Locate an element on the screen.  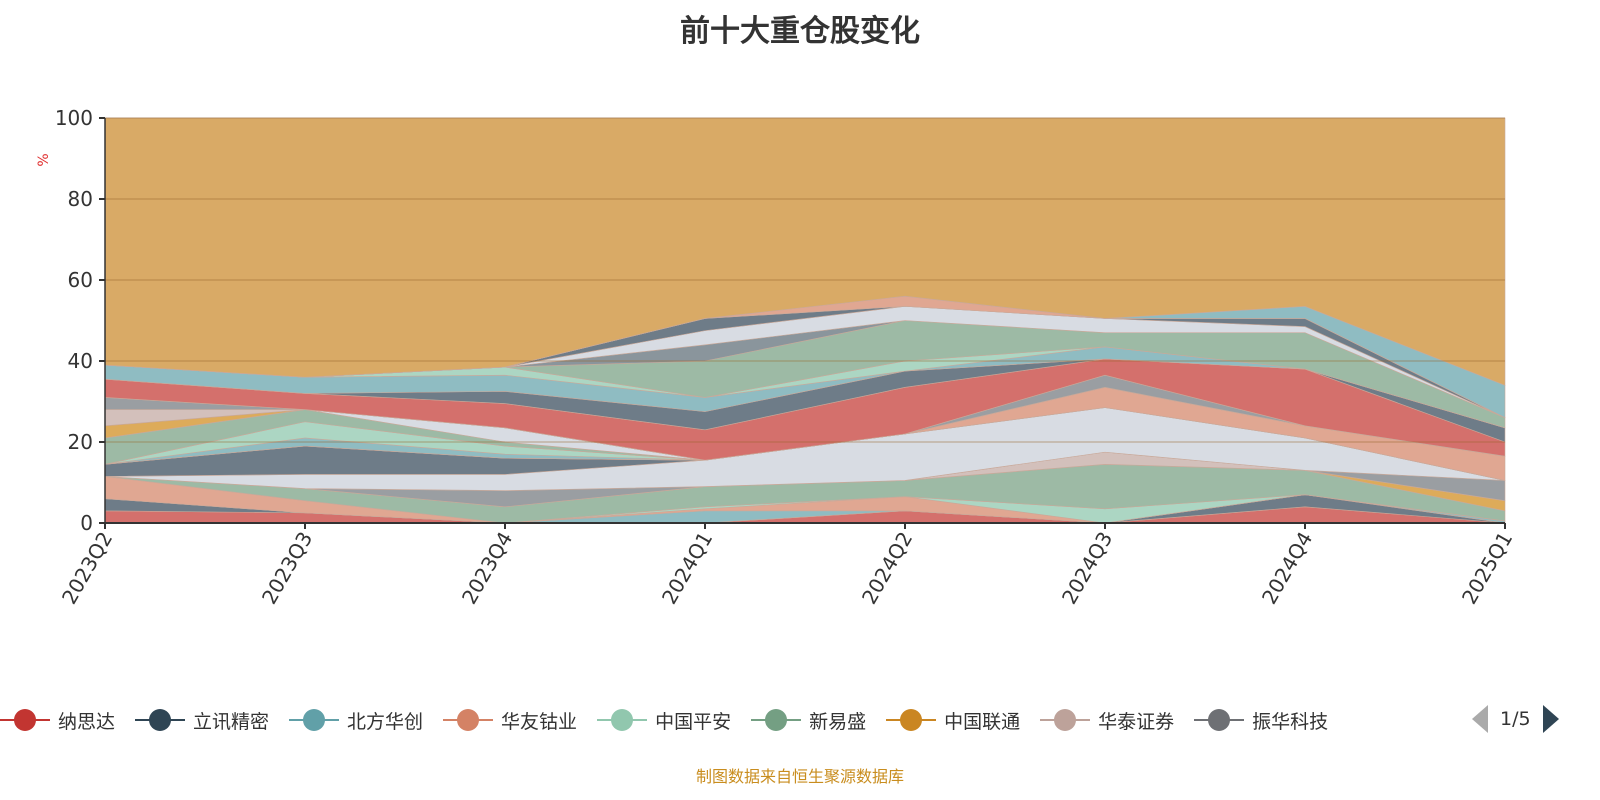
legend-item: 华泰证券 is located at coordinates (1107, 720).